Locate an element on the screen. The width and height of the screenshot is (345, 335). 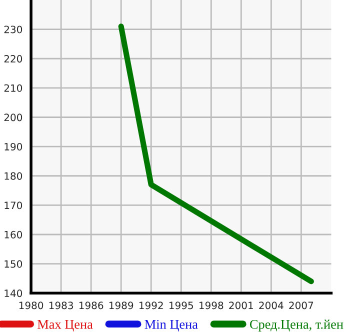
x-tick-label: 1998 is located at coordinates (212, 306).